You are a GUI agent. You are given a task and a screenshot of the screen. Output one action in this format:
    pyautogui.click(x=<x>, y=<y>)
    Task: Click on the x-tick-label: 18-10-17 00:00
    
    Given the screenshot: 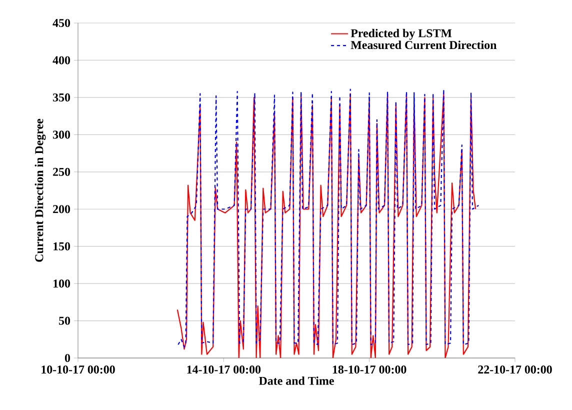 What is the action you would take?
    pyautogui.click(x=369, y=370)
    